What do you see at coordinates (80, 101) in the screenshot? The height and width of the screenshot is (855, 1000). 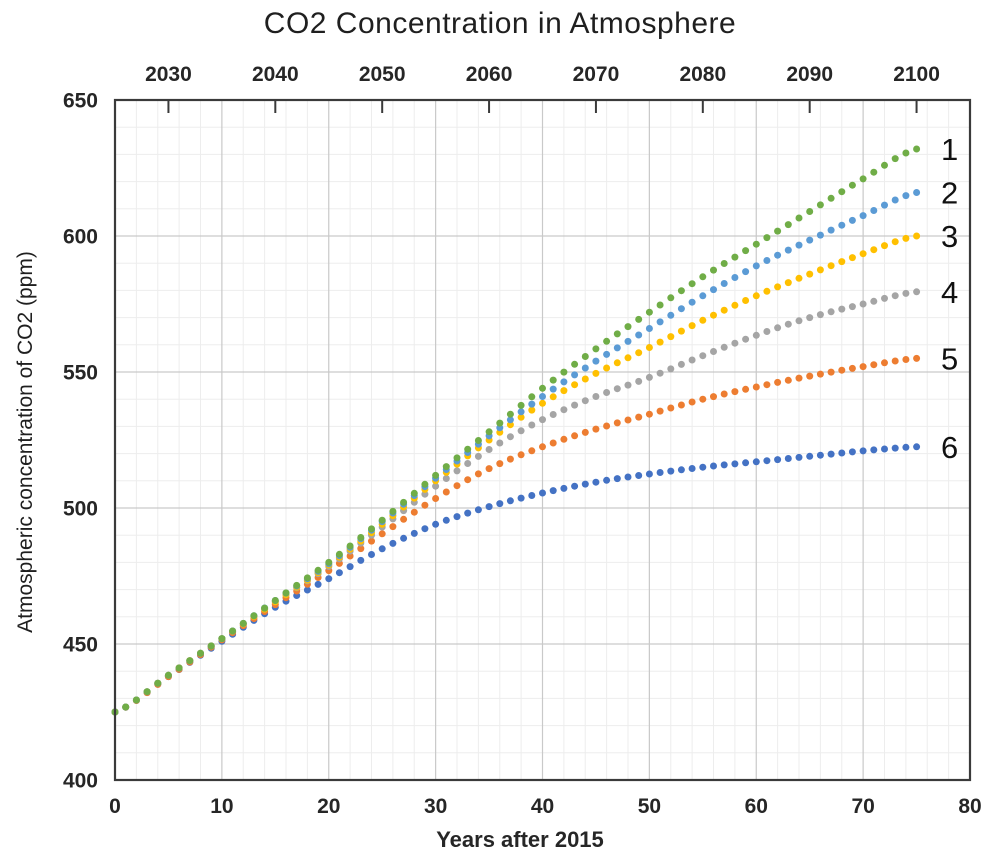 I see `y-tick-label: 650` at bounding box center [80, 101].